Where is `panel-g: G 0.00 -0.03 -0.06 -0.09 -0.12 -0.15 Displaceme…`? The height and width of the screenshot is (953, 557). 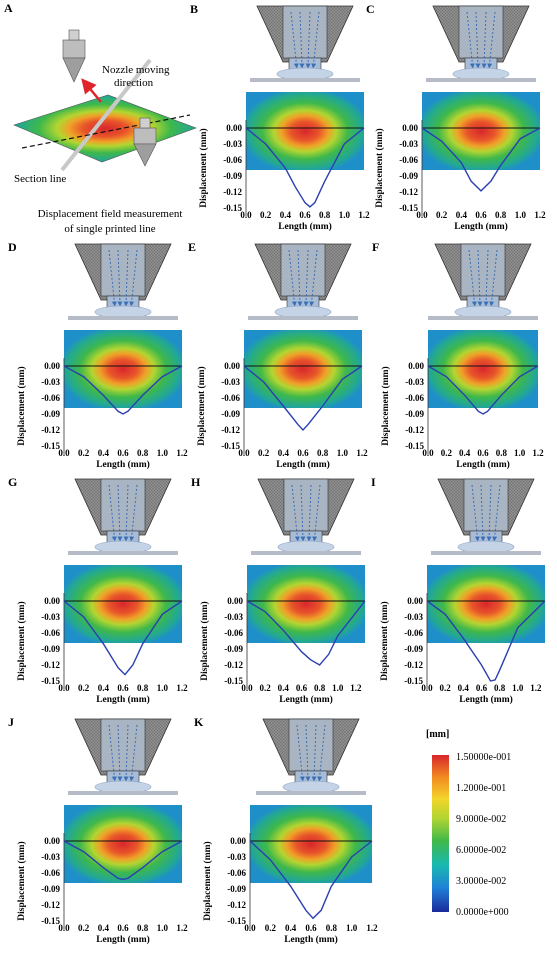
panel-g: G 0.00 -0.03 -0.06 -0.09 -0.12 -0.15 Displaceme… is located at coordinates (98, 590).